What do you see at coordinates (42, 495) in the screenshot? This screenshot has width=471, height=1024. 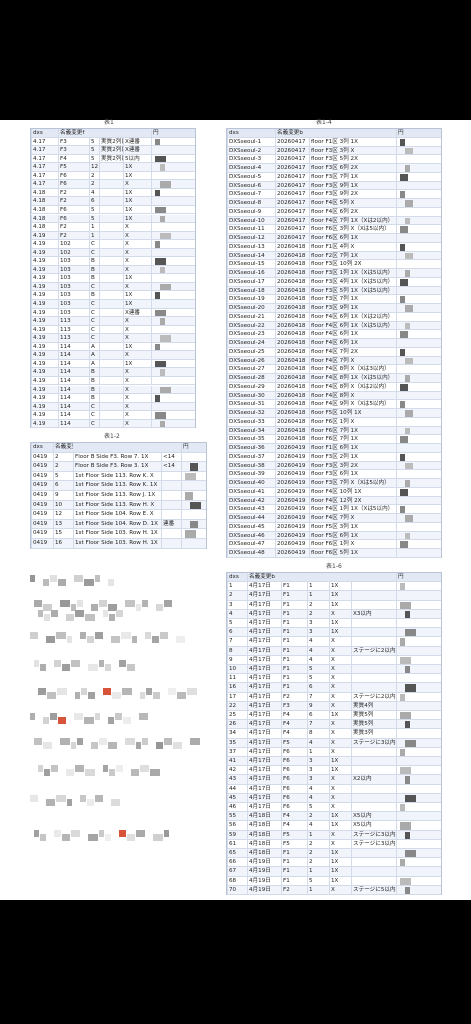 I see `table-cell: 0419` at bounding box center [42, 495].